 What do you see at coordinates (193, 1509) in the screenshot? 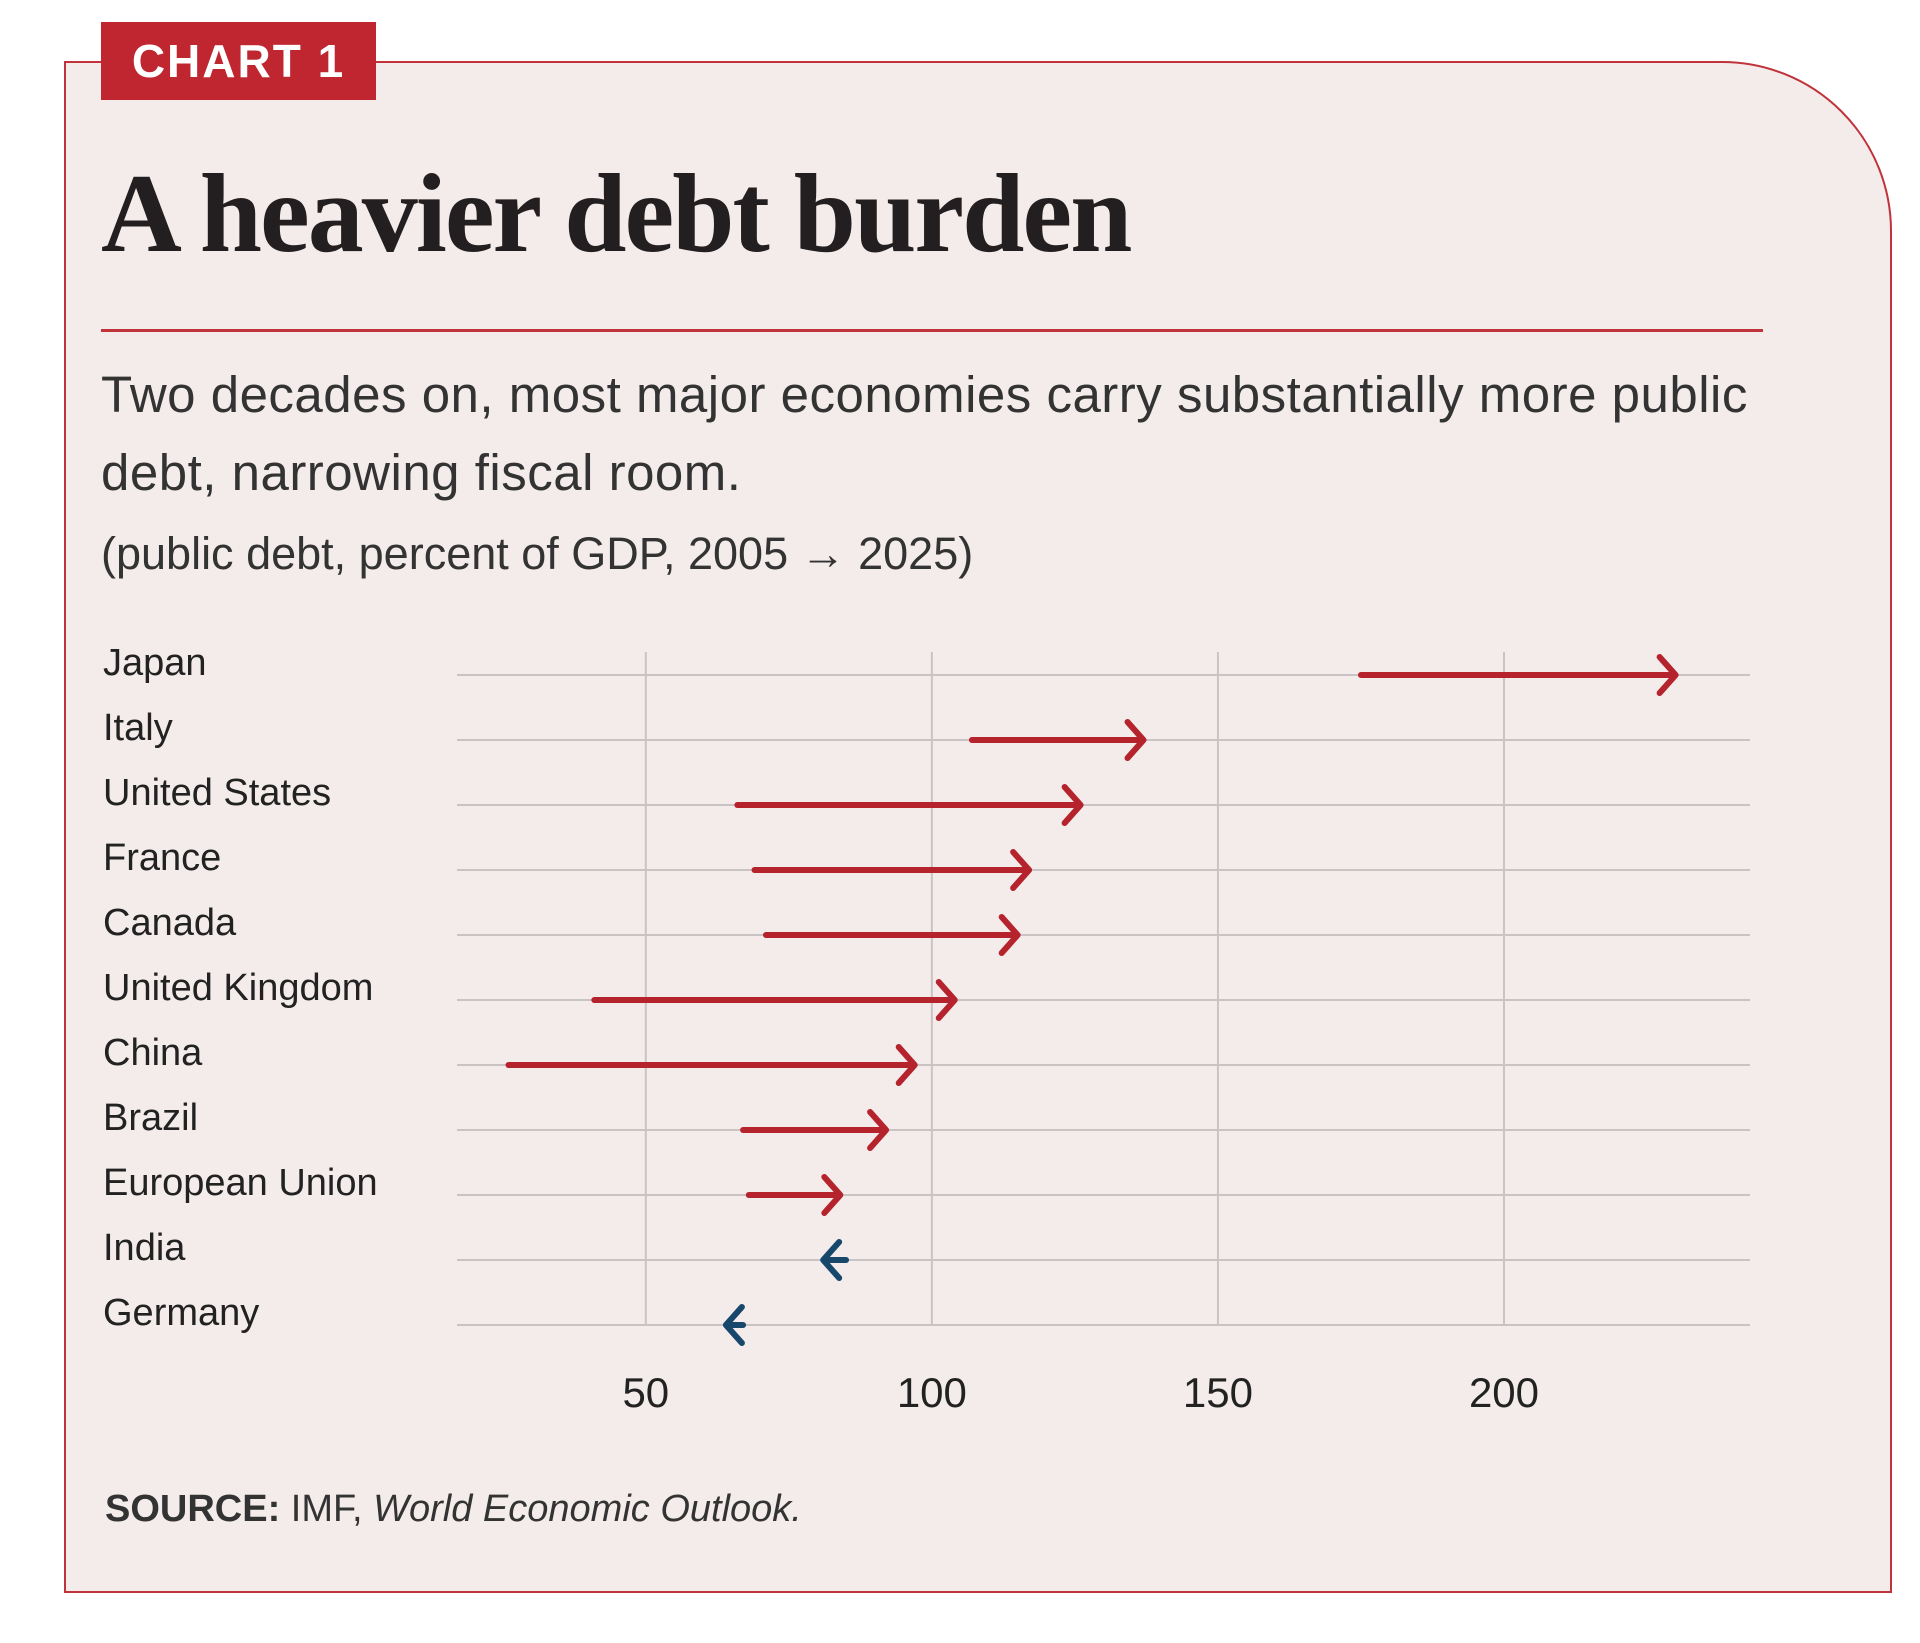
I see `source-label: SOURCE:` at bounding box center [193, 1509].